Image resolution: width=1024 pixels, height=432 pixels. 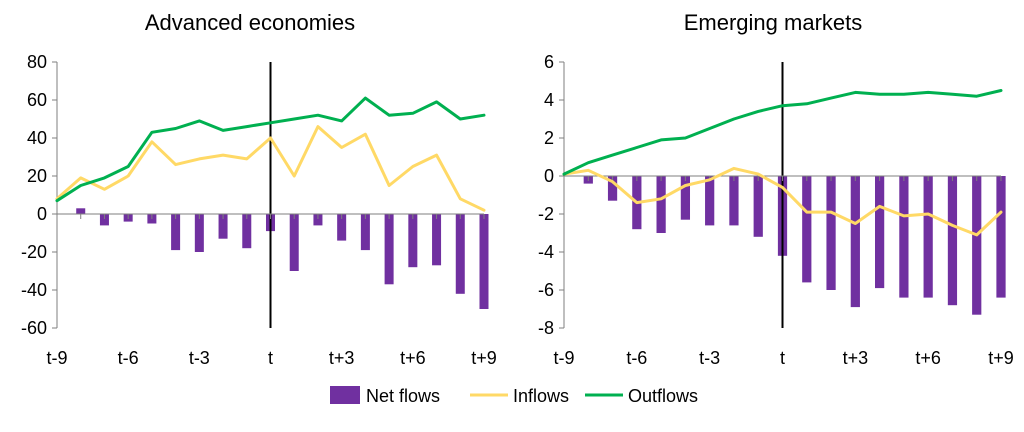 I want to click on x-tick-label-adv-4: t+3, so click(x=342, y=358).